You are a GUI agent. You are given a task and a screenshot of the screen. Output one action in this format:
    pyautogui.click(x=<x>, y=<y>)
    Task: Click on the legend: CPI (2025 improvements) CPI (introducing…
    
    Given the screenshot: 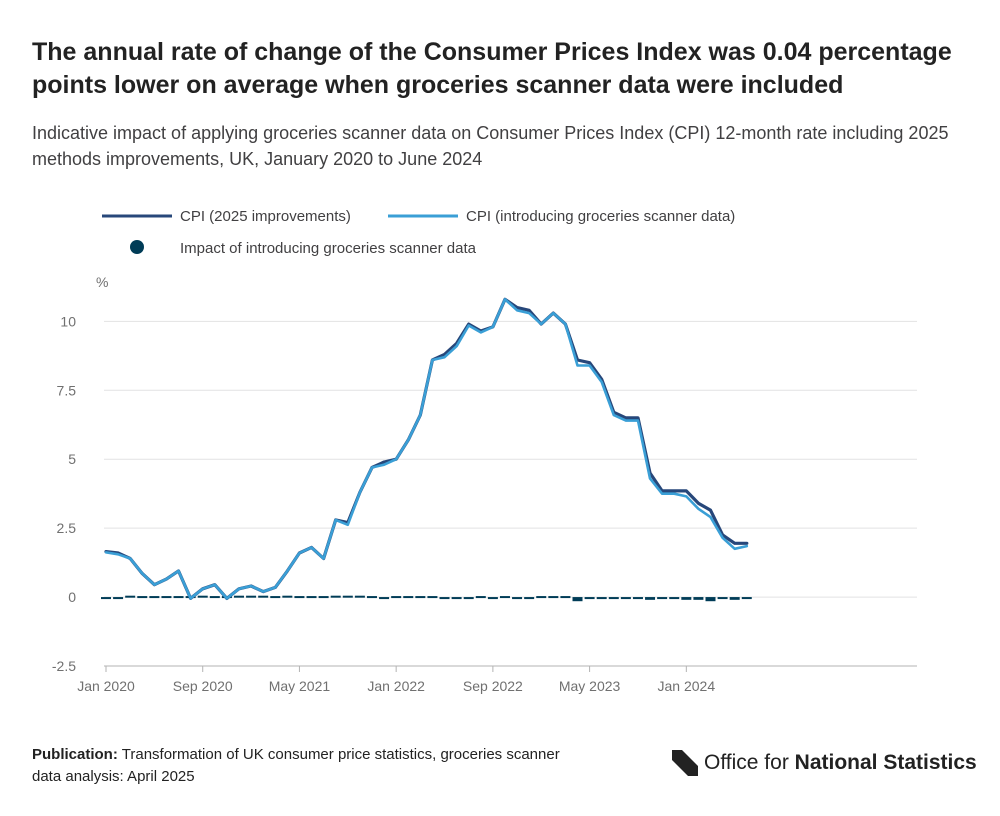 What is the action you would take?
    pyautogui.click(x=418, y=232)
    